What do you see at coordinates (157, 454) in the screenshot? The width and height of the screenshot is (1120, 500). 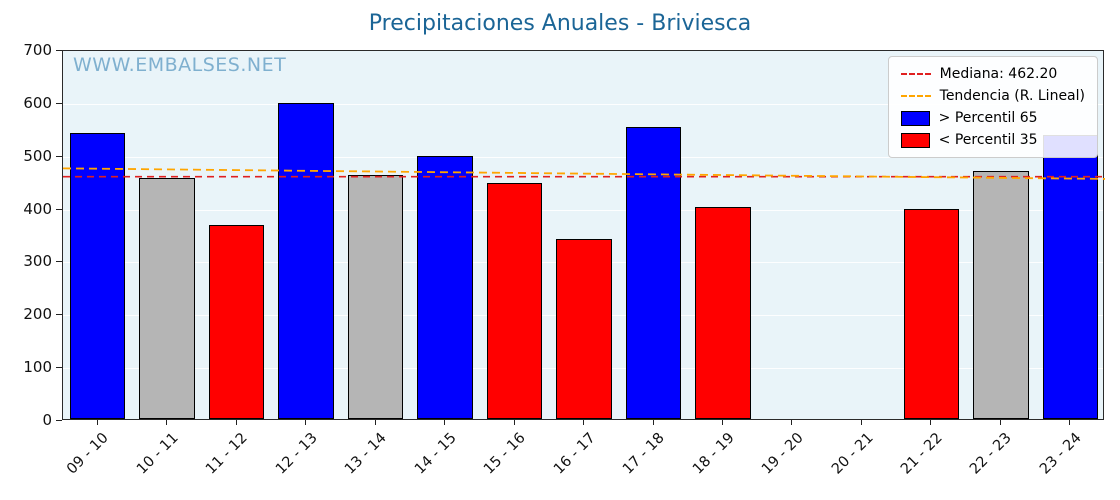 I see `x-tick-label: 10 - 11` at bounding box center [157, 454].